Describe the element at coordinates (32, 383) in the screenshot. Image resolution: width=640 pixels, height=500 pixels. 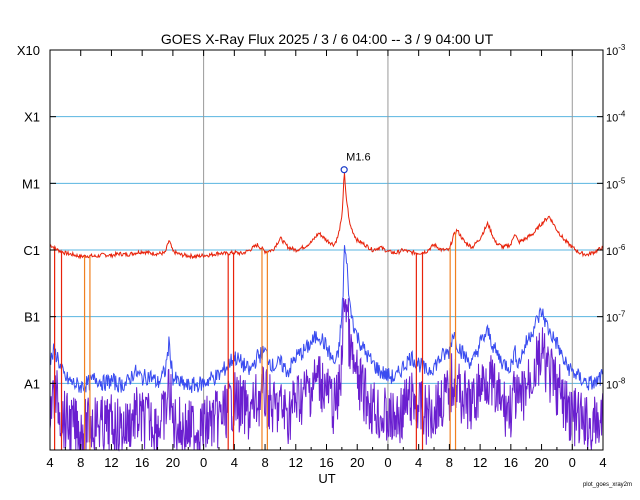
I see `left-axis-label: A1` at that location.